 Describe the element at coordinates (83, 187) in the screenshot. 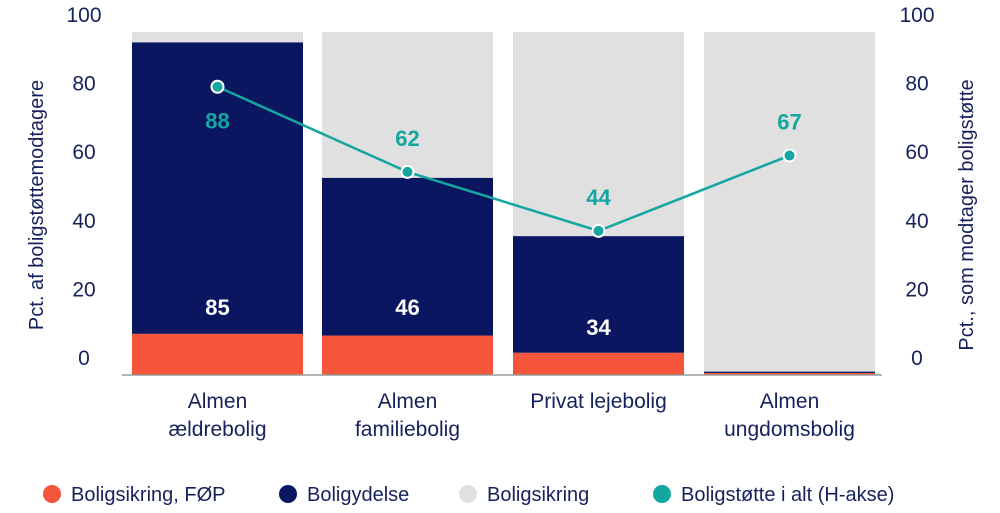

I see `left-axis-ticks: 0 20 40 60 80 100` at that location.